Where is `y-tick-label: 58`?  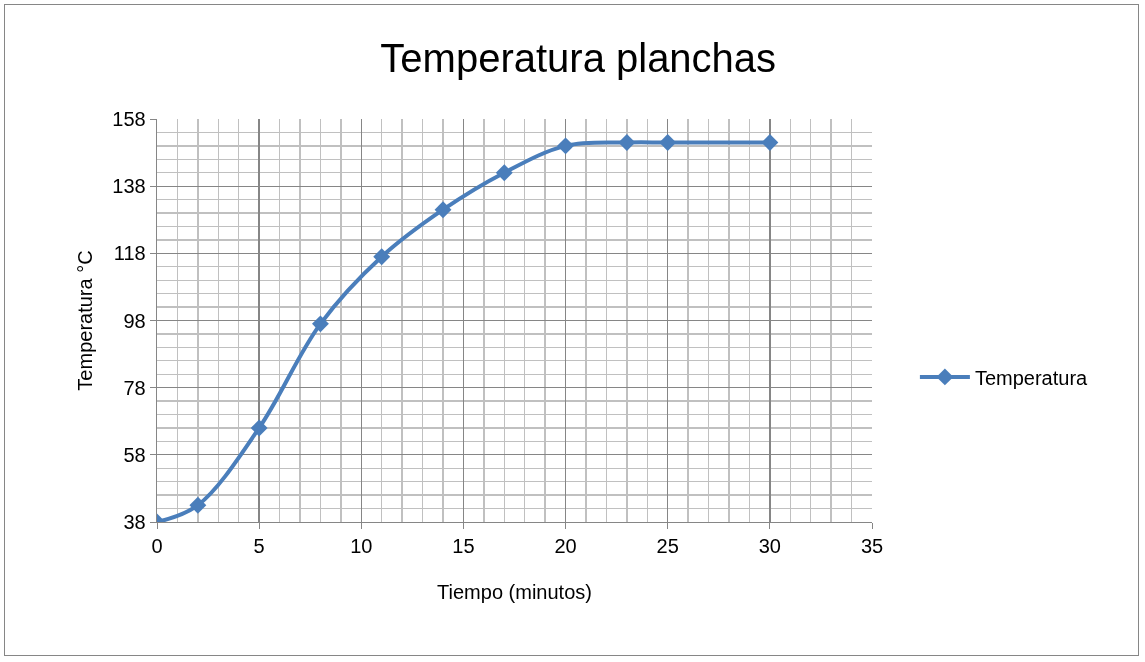
y-tick-label: 58 is located at coordinates (134, 454).